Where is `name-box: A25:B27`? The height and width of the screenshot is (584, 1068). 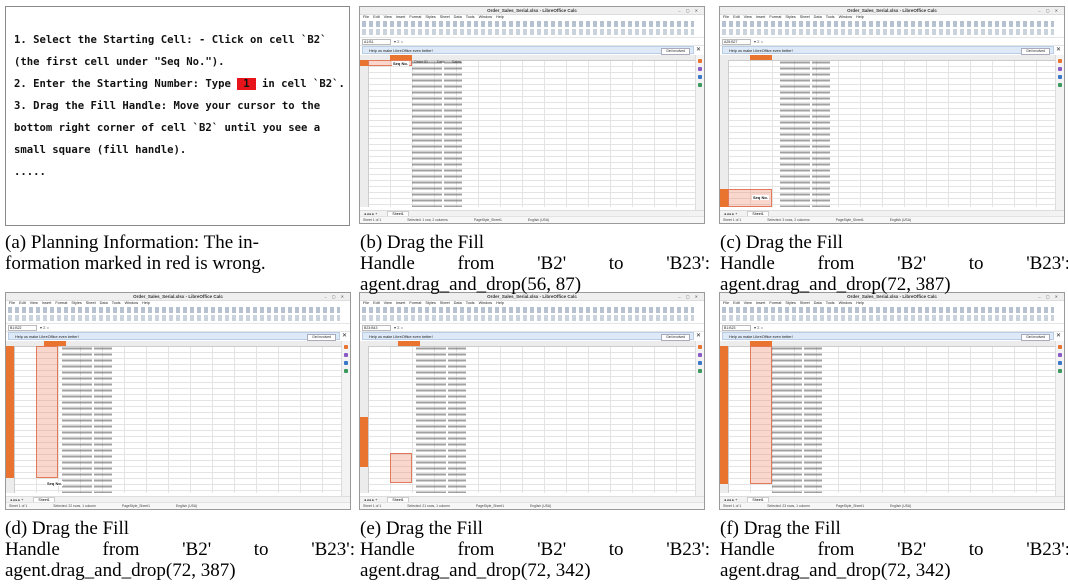 name-box: A25:B27 is located at coordinates (736, 42).